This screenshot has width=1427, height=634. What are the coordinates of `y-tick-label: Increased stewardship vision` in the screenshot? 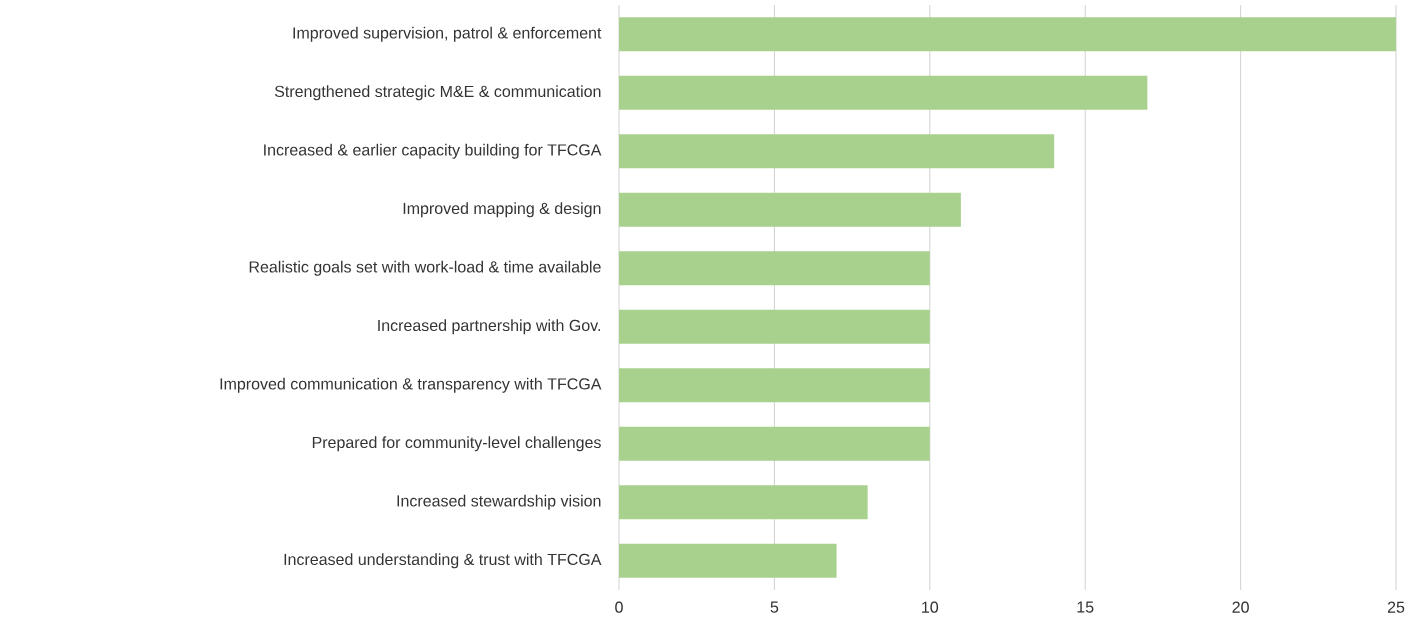 It's located at (499, 502).